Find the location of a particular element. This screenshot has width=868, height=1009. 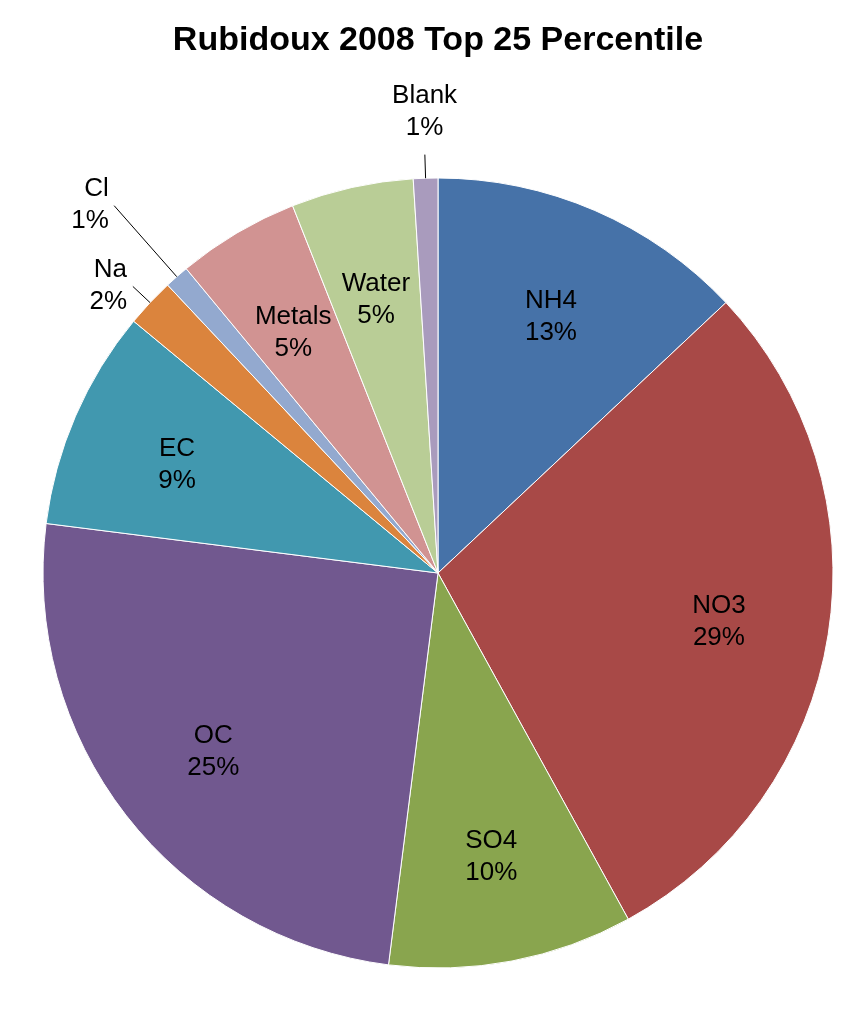

data-label: 29% is located at coordinates (718, 636).